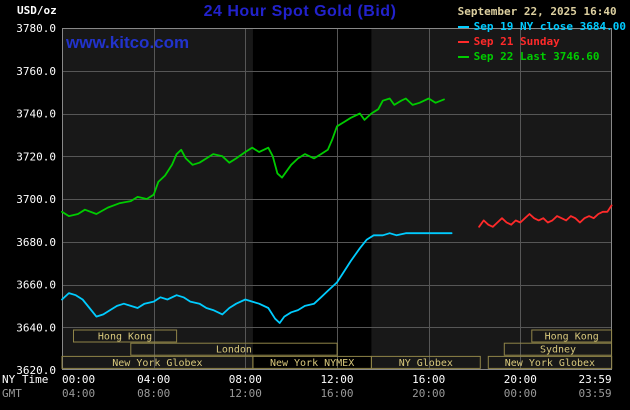 This screenshot has width=630, height=410. Describe the element at coordinates (36, 370) in the screenshot. I see `y-tick-label: 3620.0` at that location.